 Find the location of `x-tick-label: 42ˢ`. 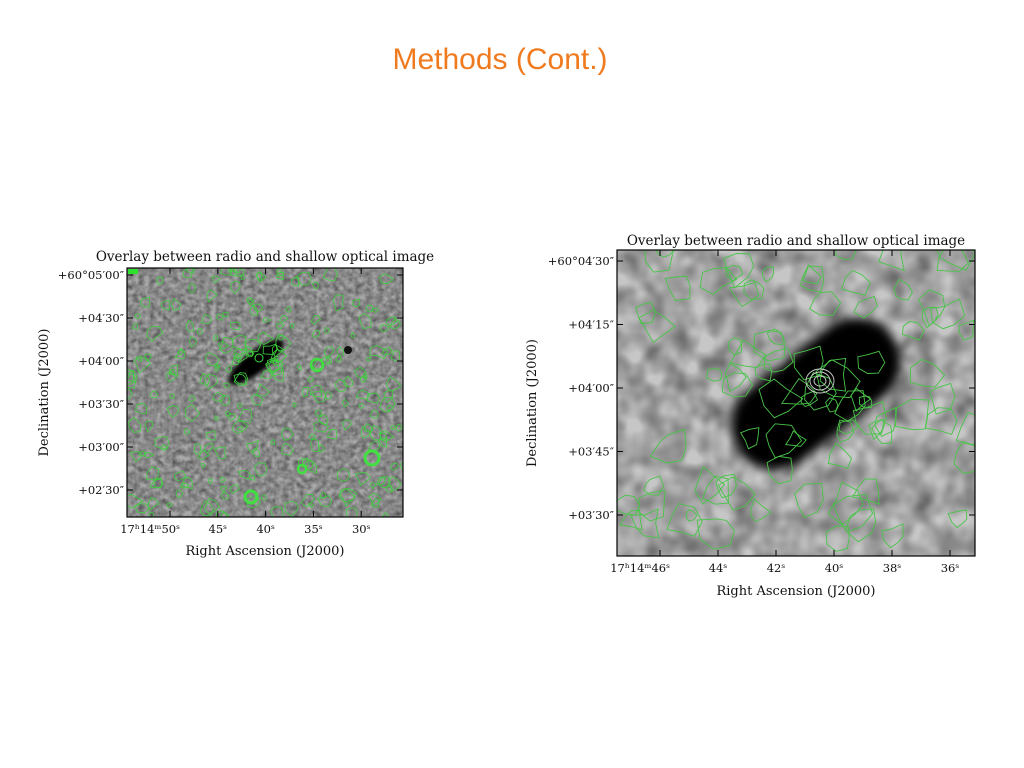

x-tick-label: 42ˢ is located at coordinates (776, 568).